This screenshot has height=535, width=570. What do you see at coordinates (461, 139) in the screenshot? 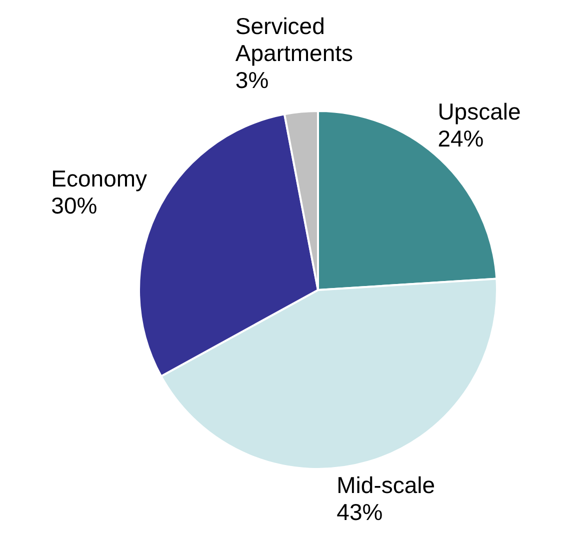
I see `data-label: 24%` at bounding box center [461, 139].